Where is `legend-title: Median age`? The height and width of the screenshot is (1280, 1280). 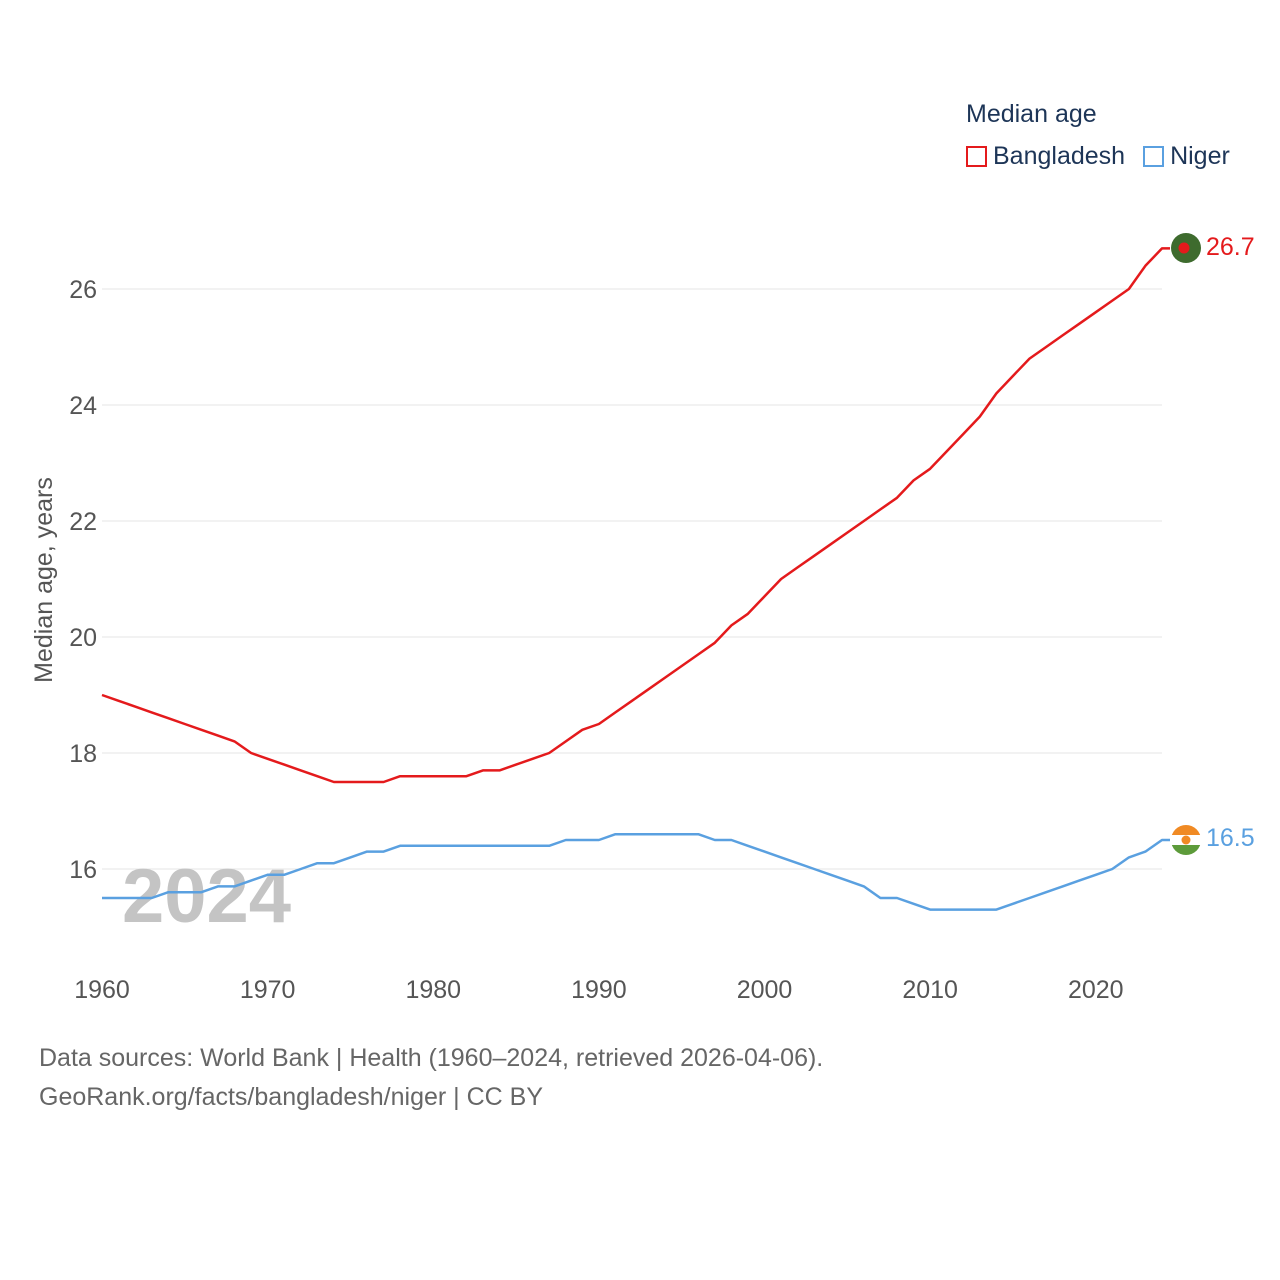
legend-title: Median age is located at coordinates (1031, 114).